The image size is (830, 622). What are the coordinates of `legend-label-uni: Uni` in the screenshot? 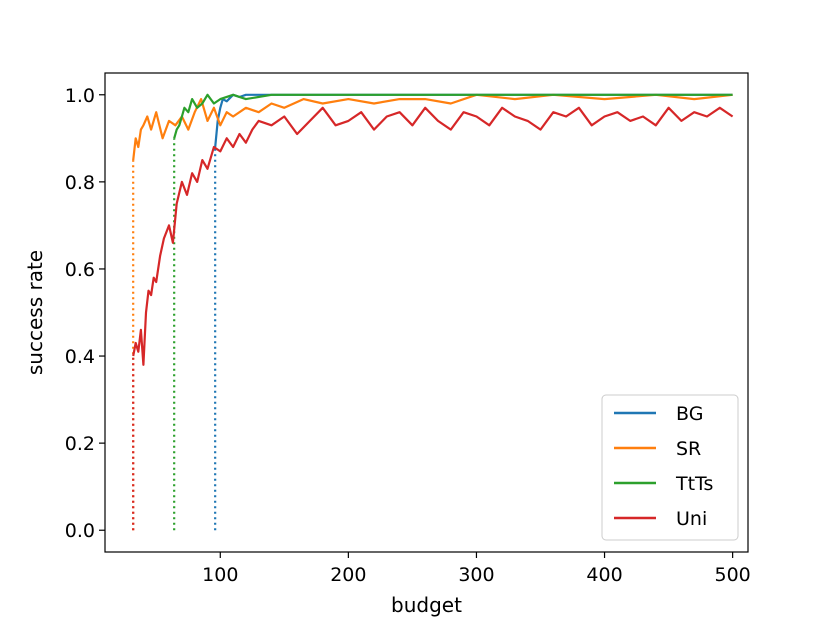 It's located at (691, 519).